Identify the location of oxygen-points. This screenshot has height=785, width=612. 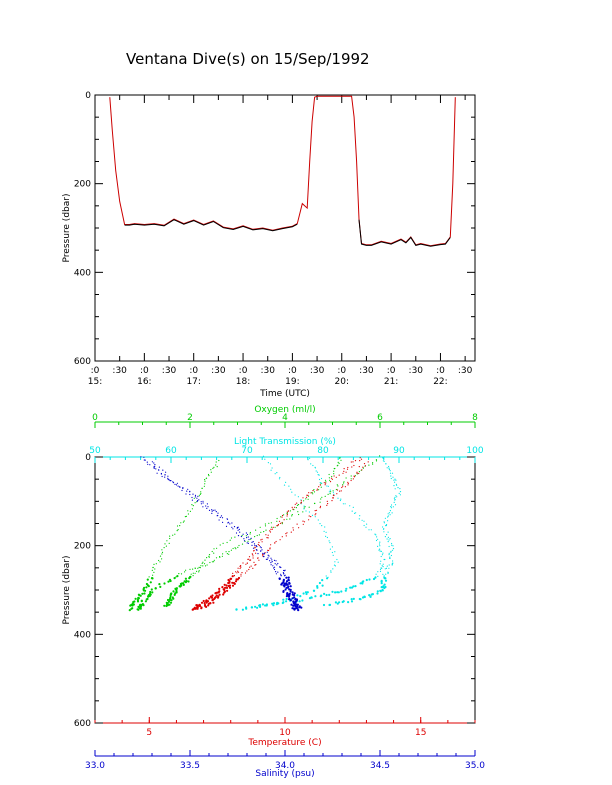
(254, 533).